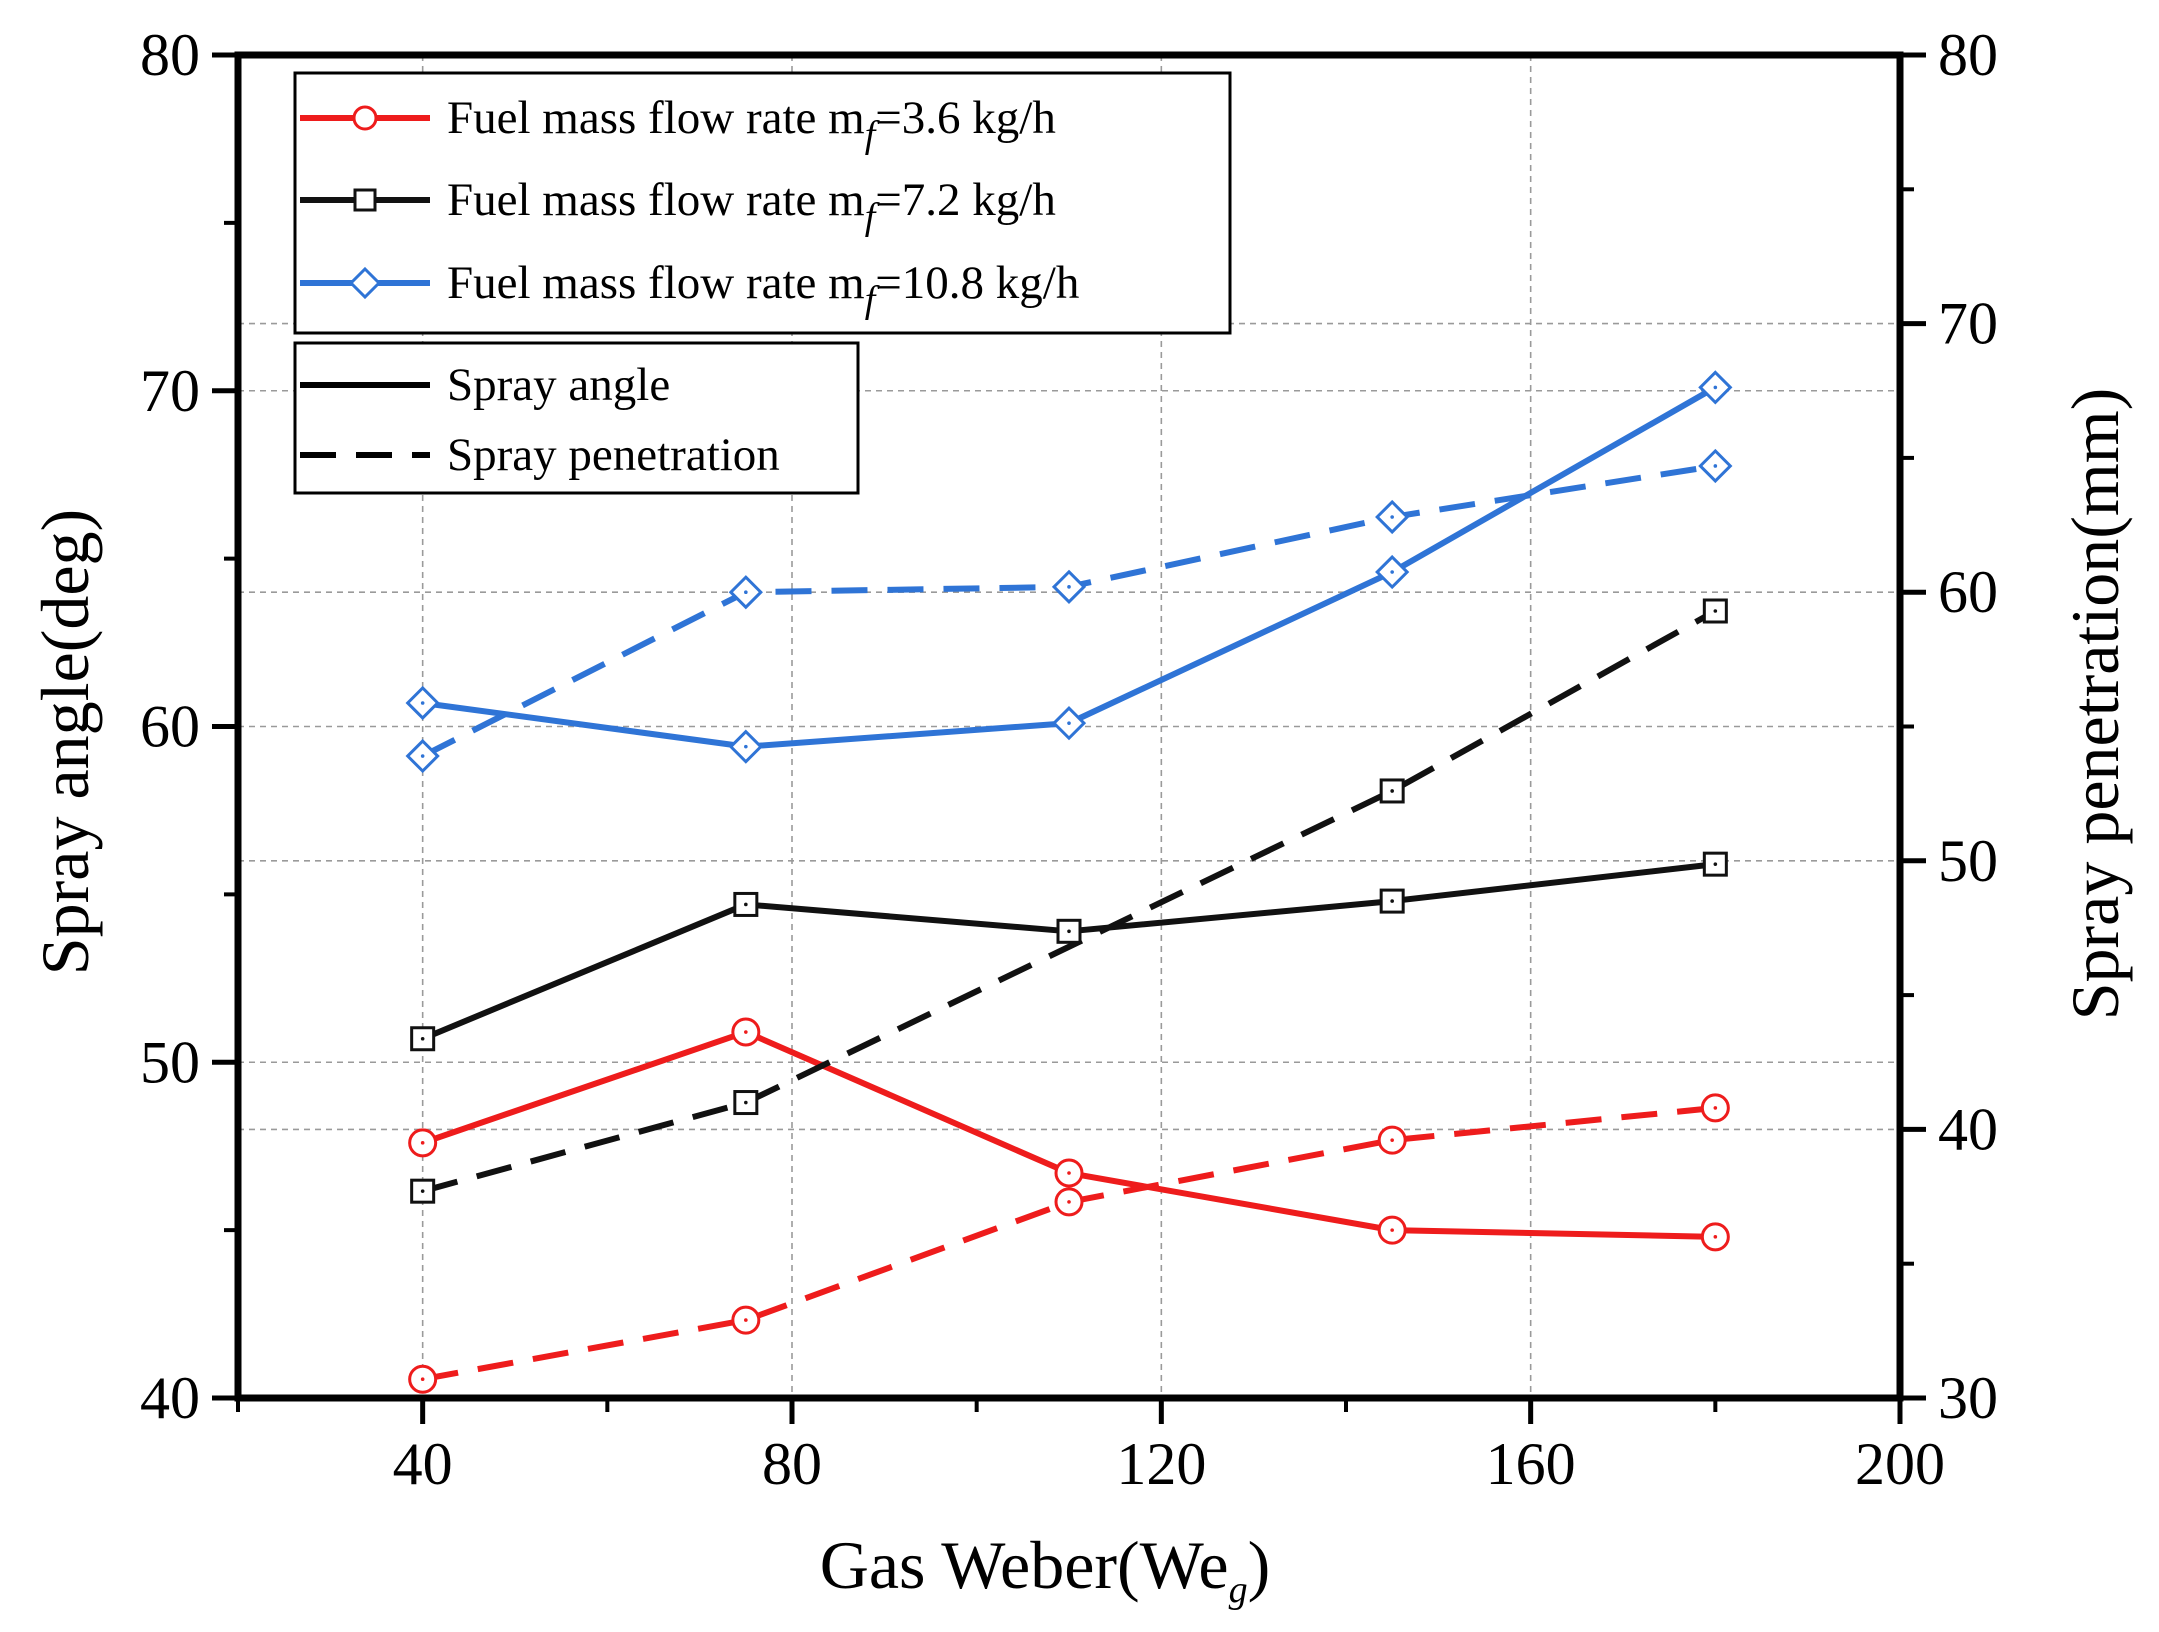 The height and width of the screenshot is (1632, 2159). What do you see at coordinates (576, 418) in the screenshot?
I see `legend-style-box` at bounding box center [576, 418].